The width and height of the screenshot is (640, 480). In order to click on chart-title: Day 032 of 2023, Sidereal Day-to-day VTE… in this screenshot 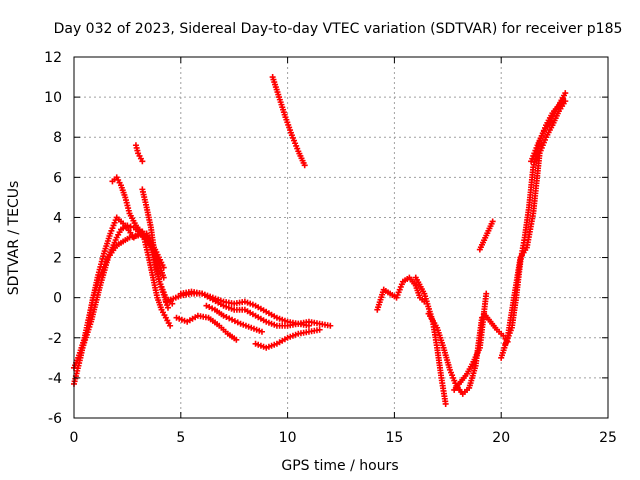, I will do `click(338, 29)`.